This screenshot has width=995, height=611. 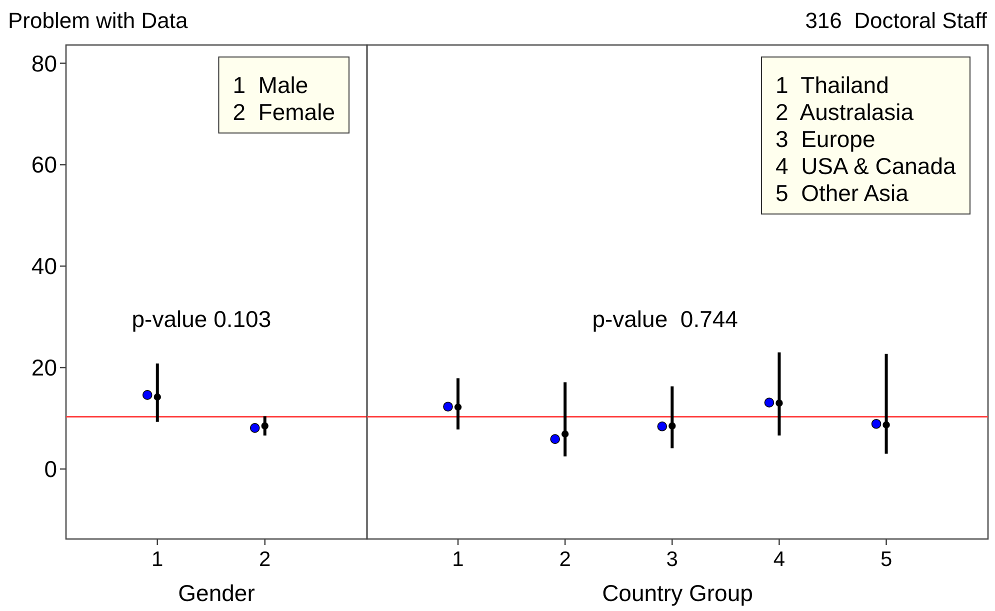 What do you see at coordinates (283, 112) in the screenshot?
I see `annotation: 2 Female` at bounding box center [283, 112].